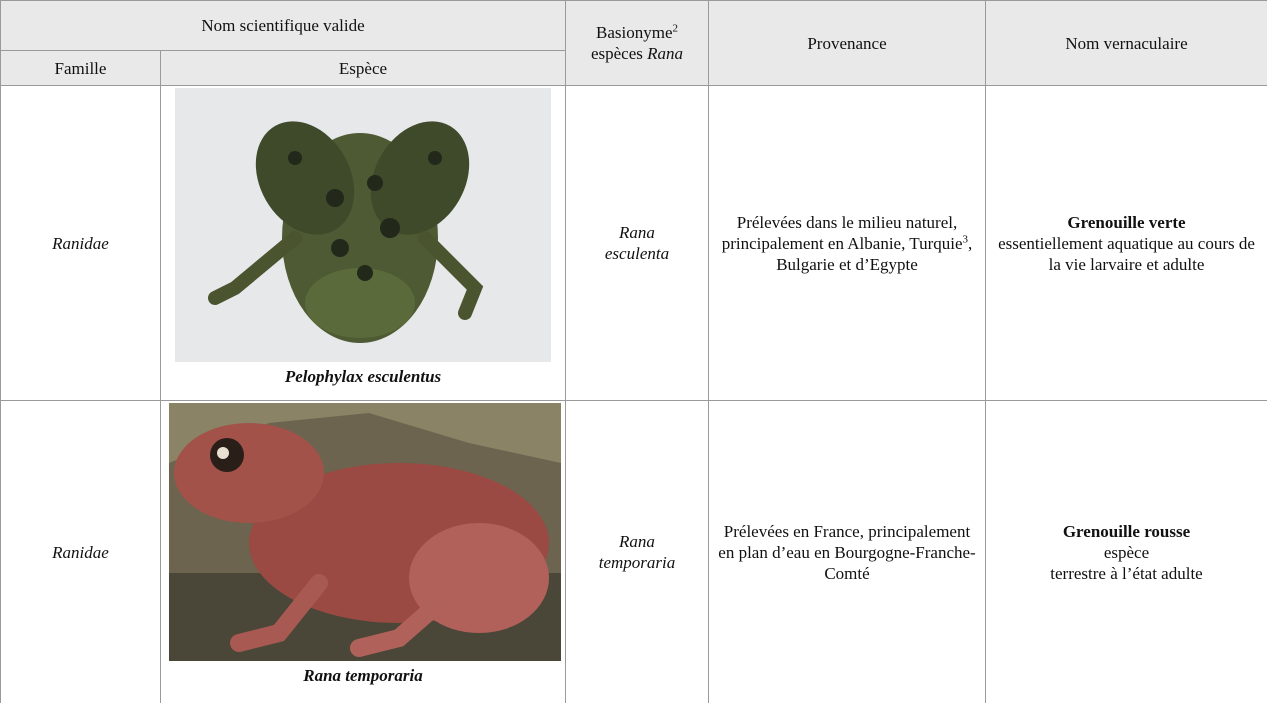 The height and width of the screenshot is (703, 1267). I want to click on species-name: Rana temporaria, so click(363, 675).